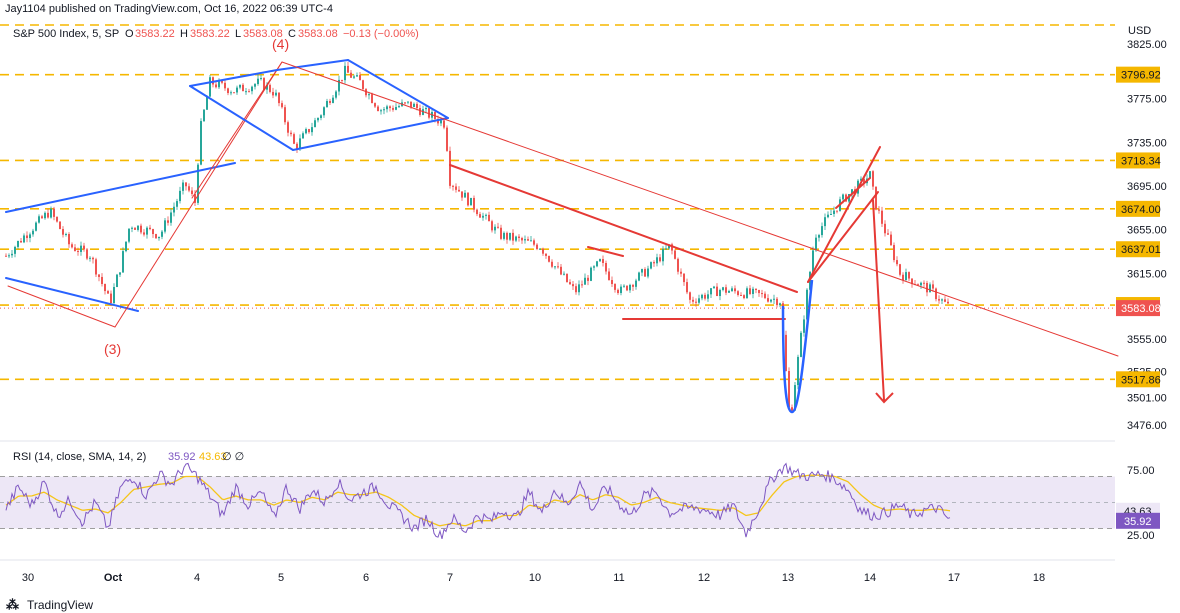 The image size is (1180, 613). What do you see at coordinates (366, 578) in the screenshot?
I see `time-axis-label: 6` at bounding box center [366, 578].